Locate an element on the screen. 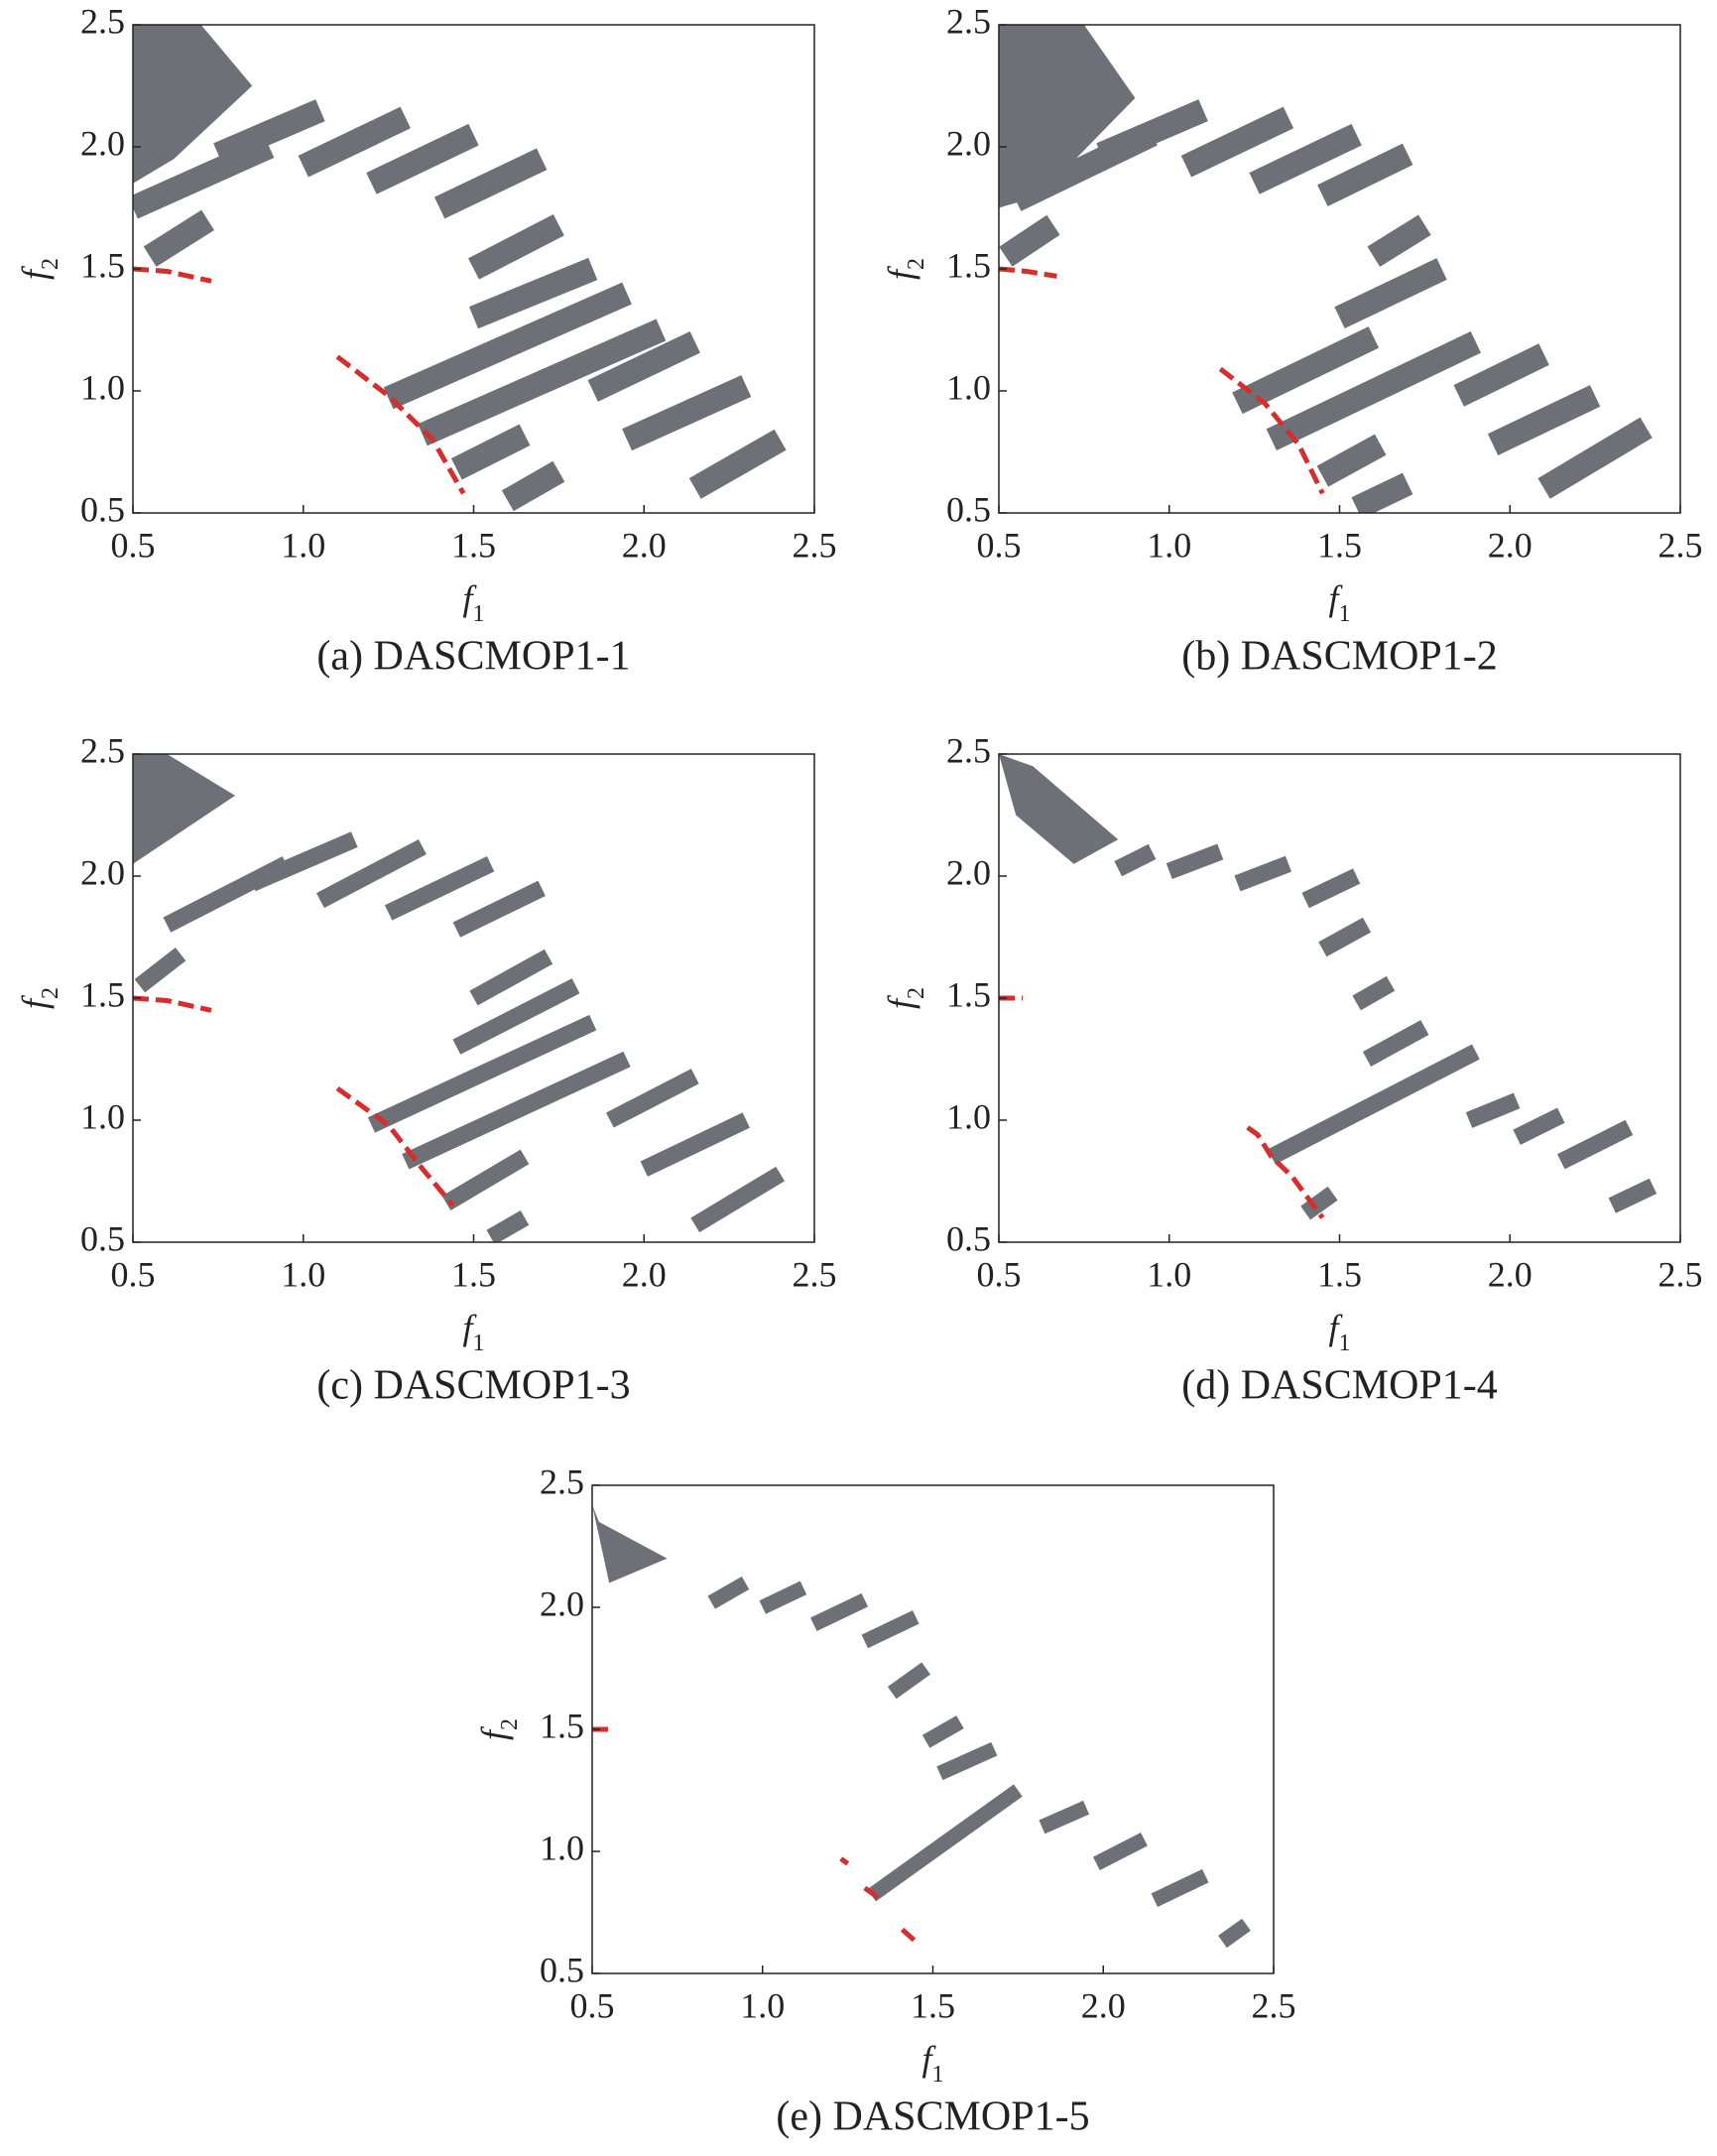 This screenshot has width=1717, height=2156. plot-area is located at coordinates (921, 1726).